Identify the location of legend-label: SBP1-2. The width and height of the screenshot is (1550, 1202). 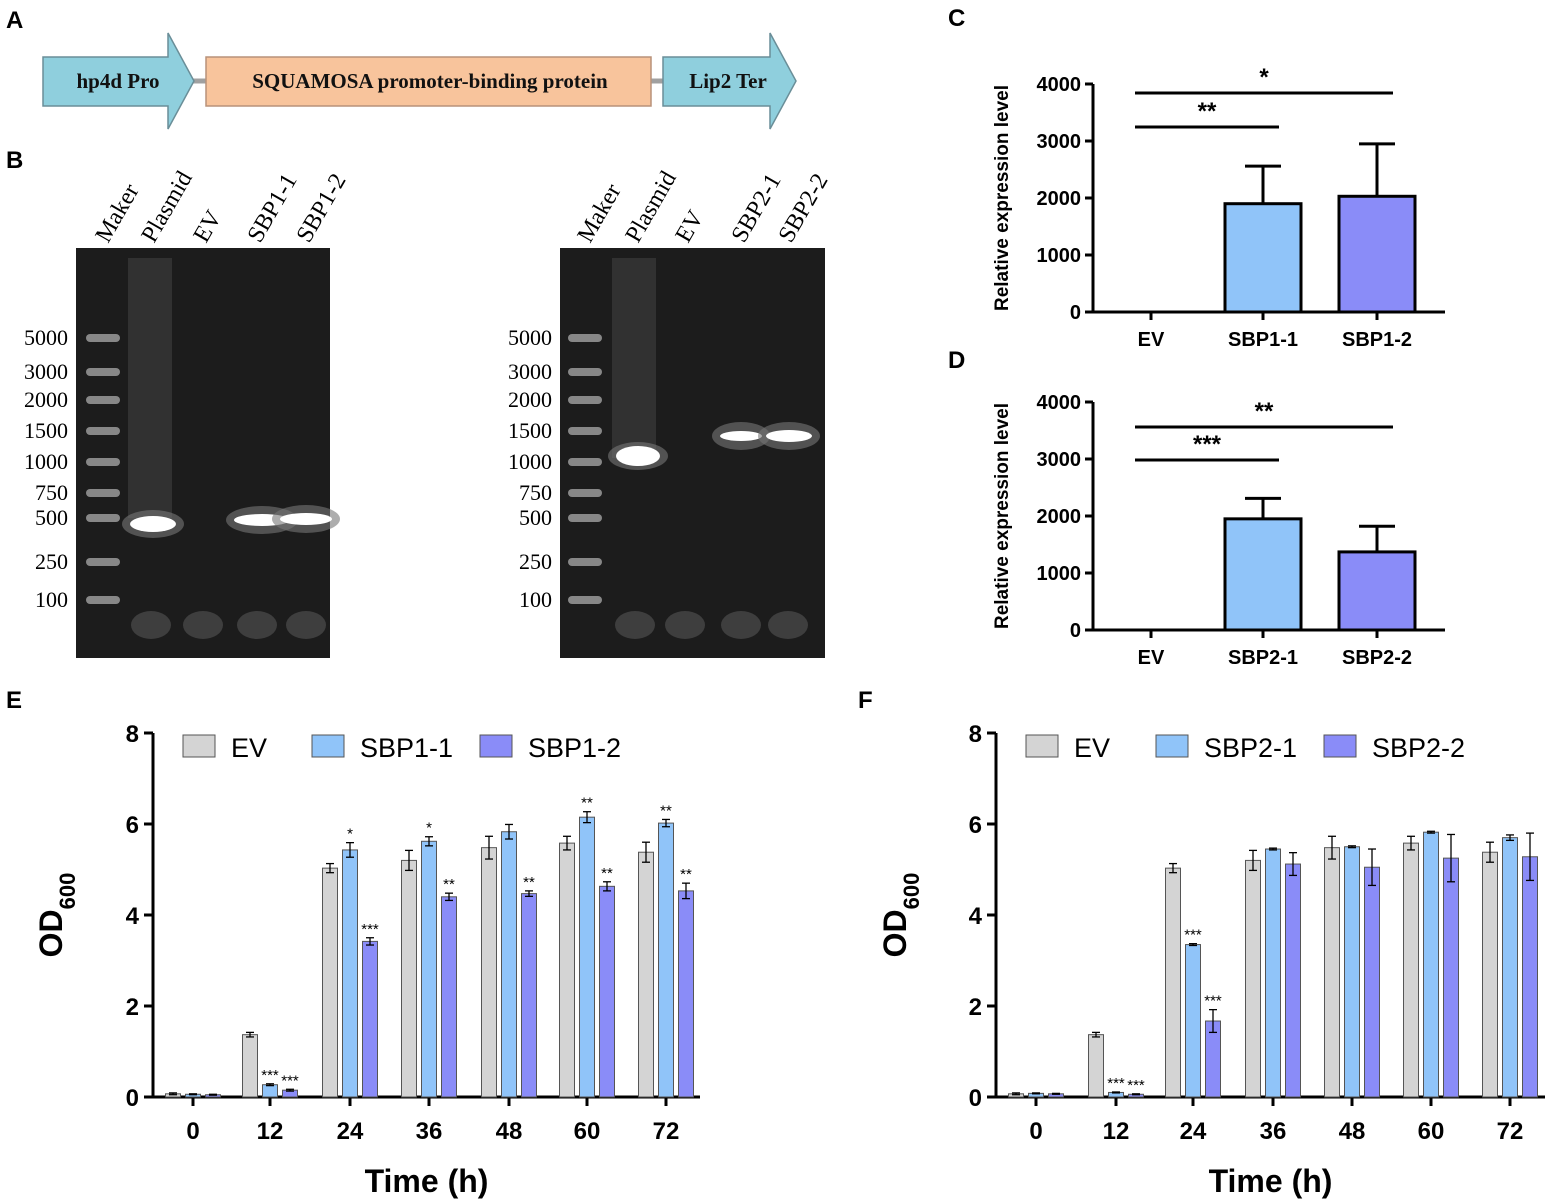
(574, 748).